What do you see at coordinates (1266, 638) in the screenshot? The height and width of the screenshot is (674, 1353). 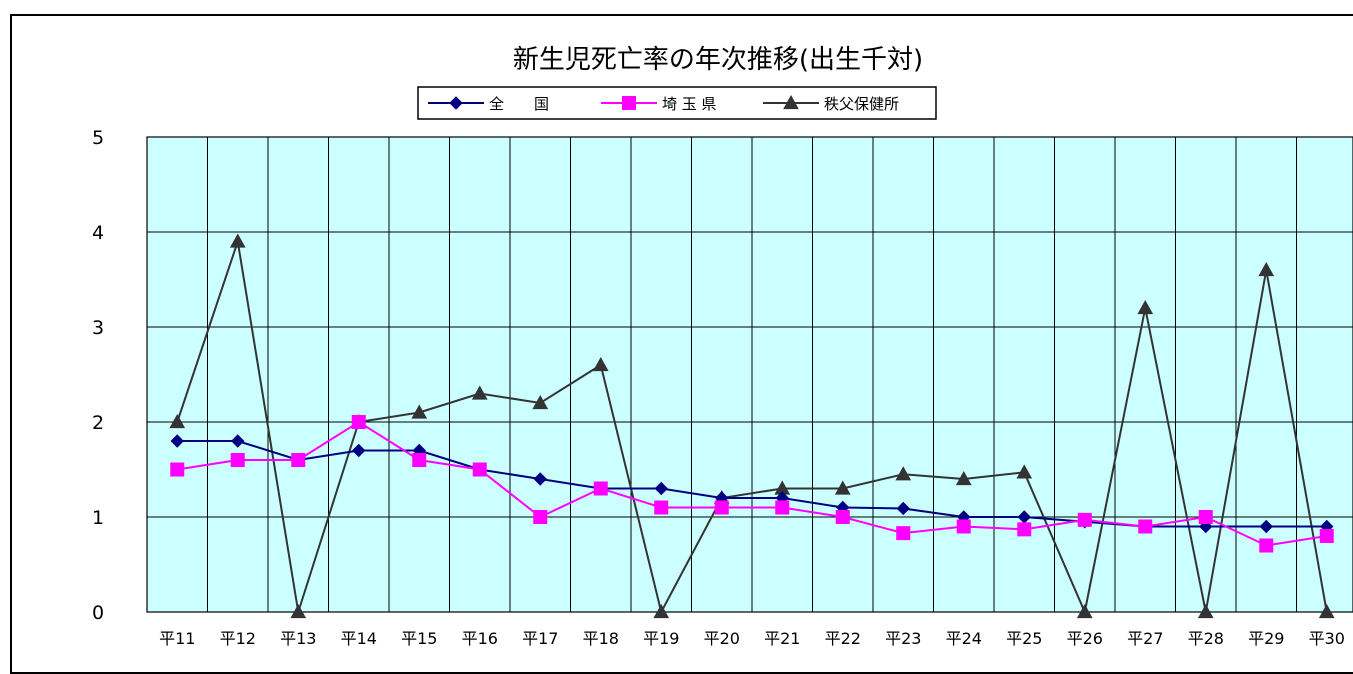 I see `x-tick-label: 平29` at bounding box center [1266, 638].